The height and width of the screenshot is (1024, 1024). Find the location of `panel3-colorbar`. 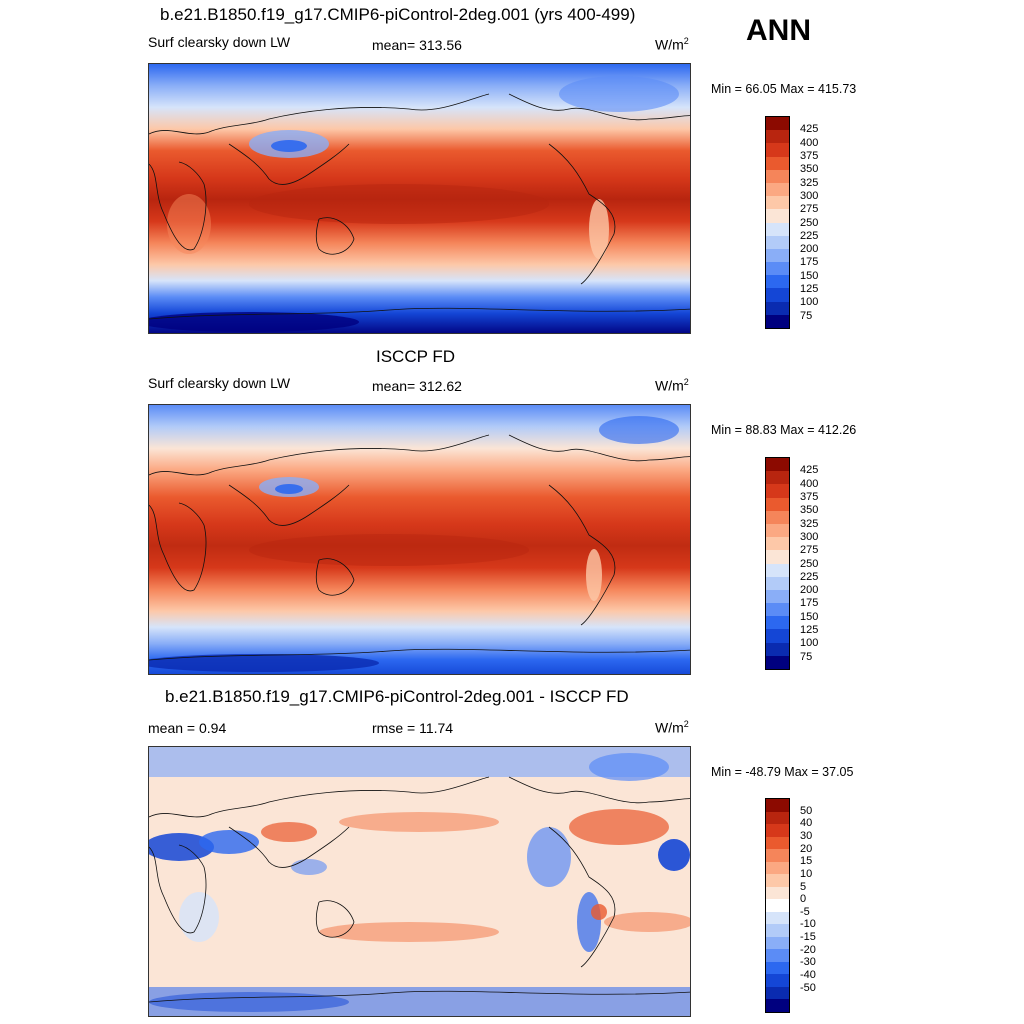

panel3-colorbar is located at coordinates (777, 905).